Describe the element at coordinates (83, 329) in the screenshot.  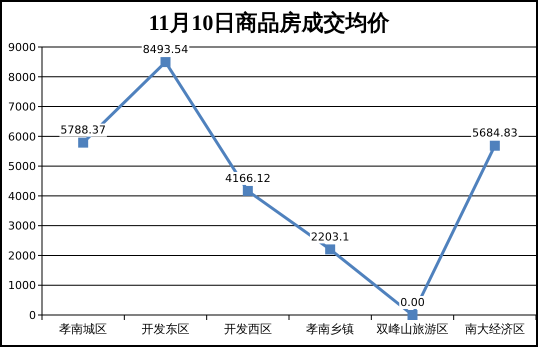
I see `x-tick-label: 孝南城区` at that location.